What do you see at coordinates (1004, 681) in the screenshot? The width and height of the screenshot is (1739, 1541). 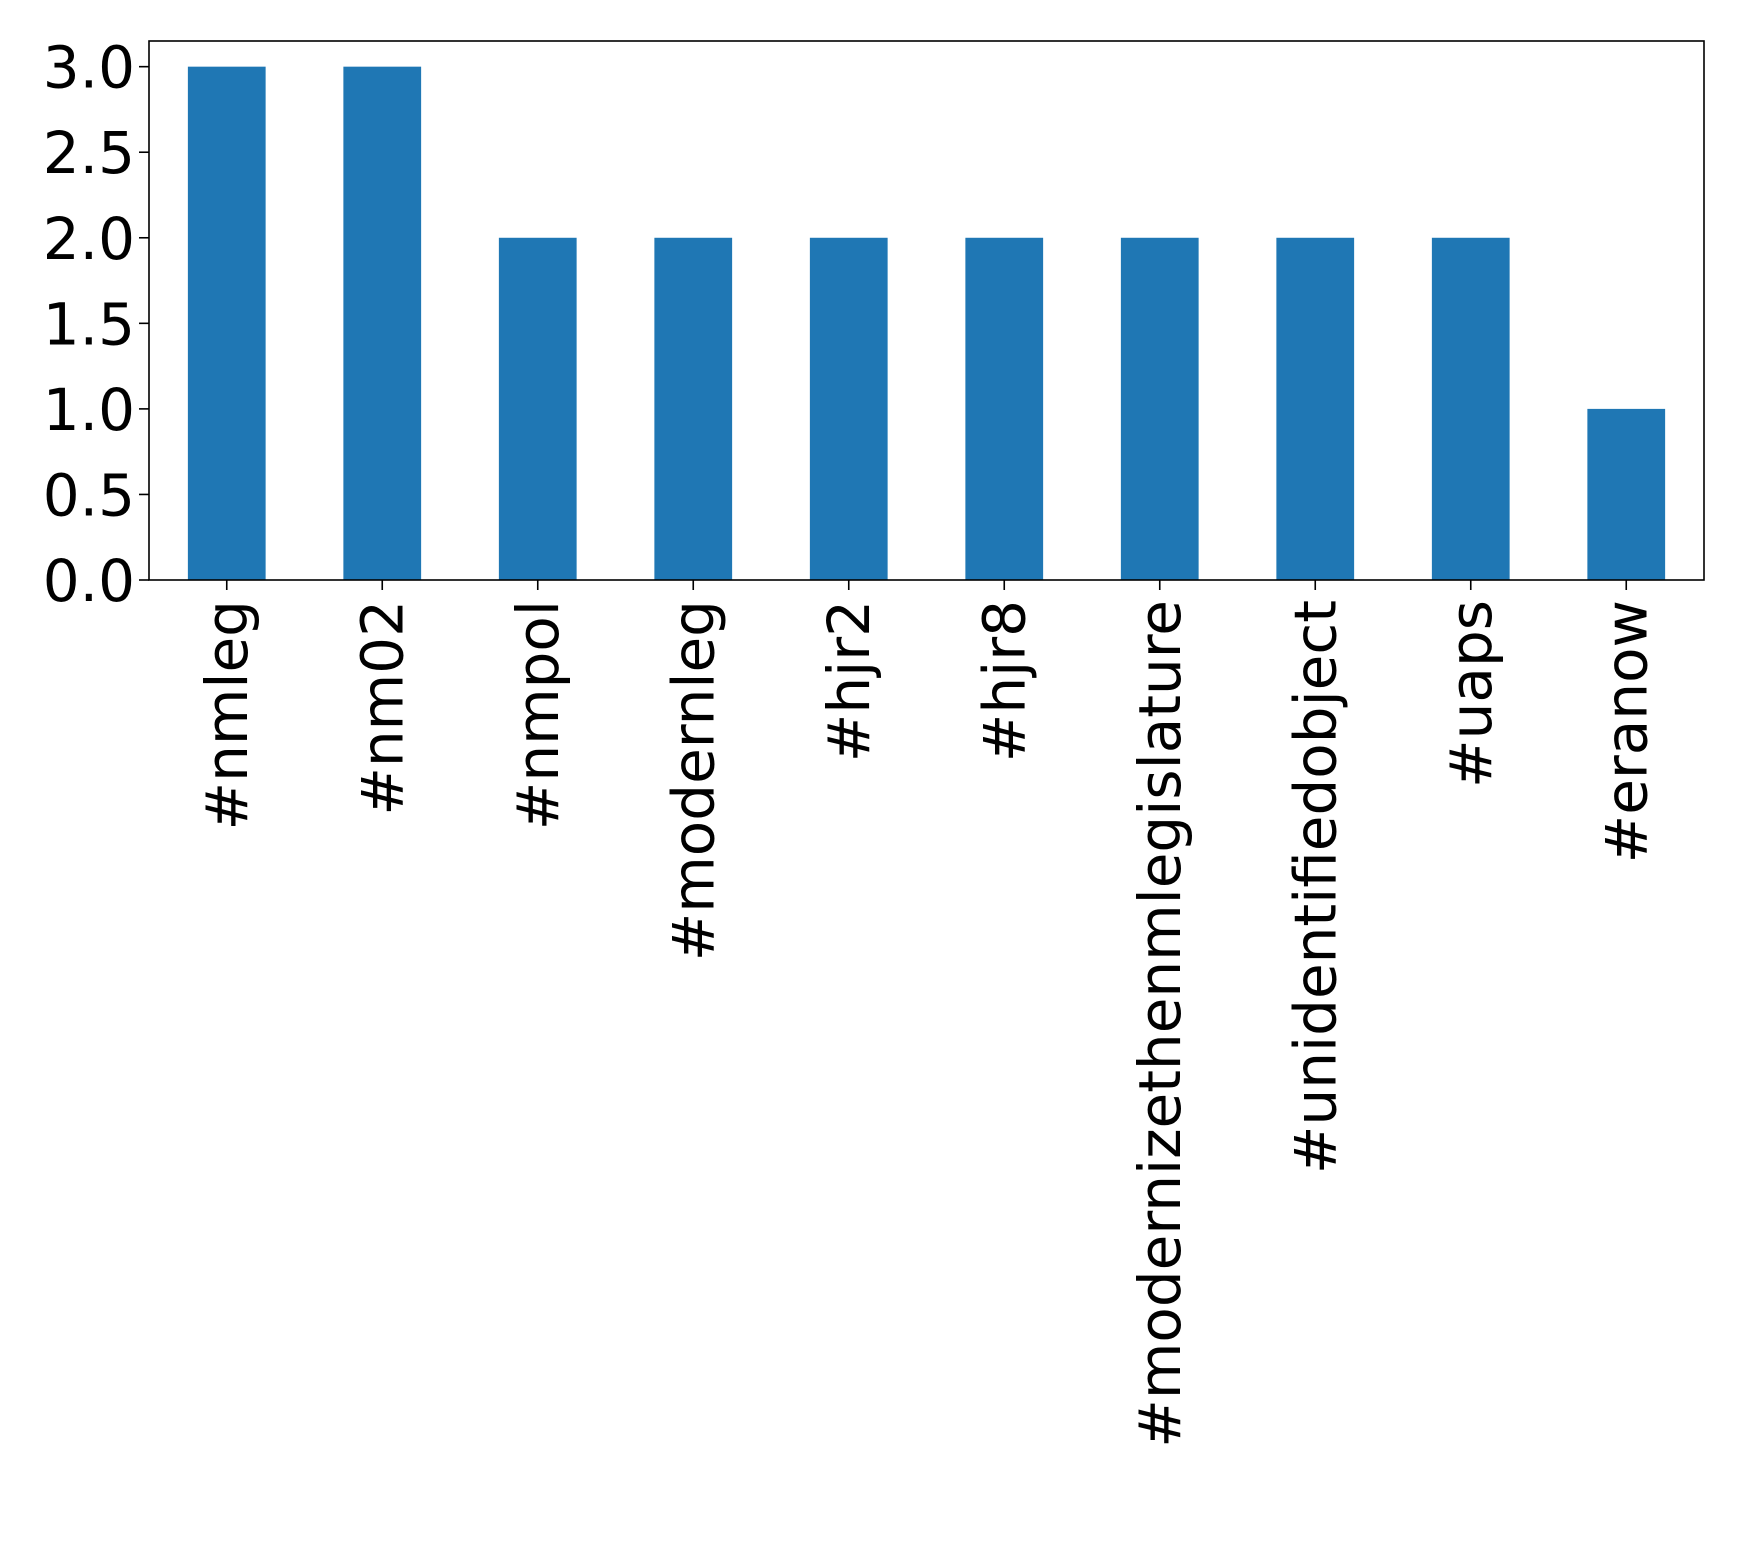 I see `x-tick-label: #hjr8` at bounding box center [1004, 681].